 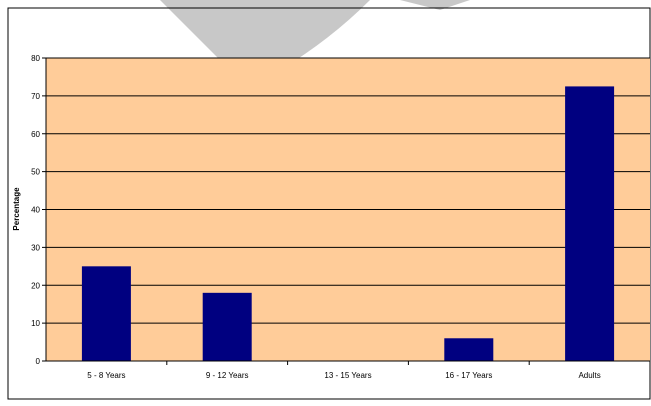 I want to click on y-tick-label: 0, so click(x=38, y=361).